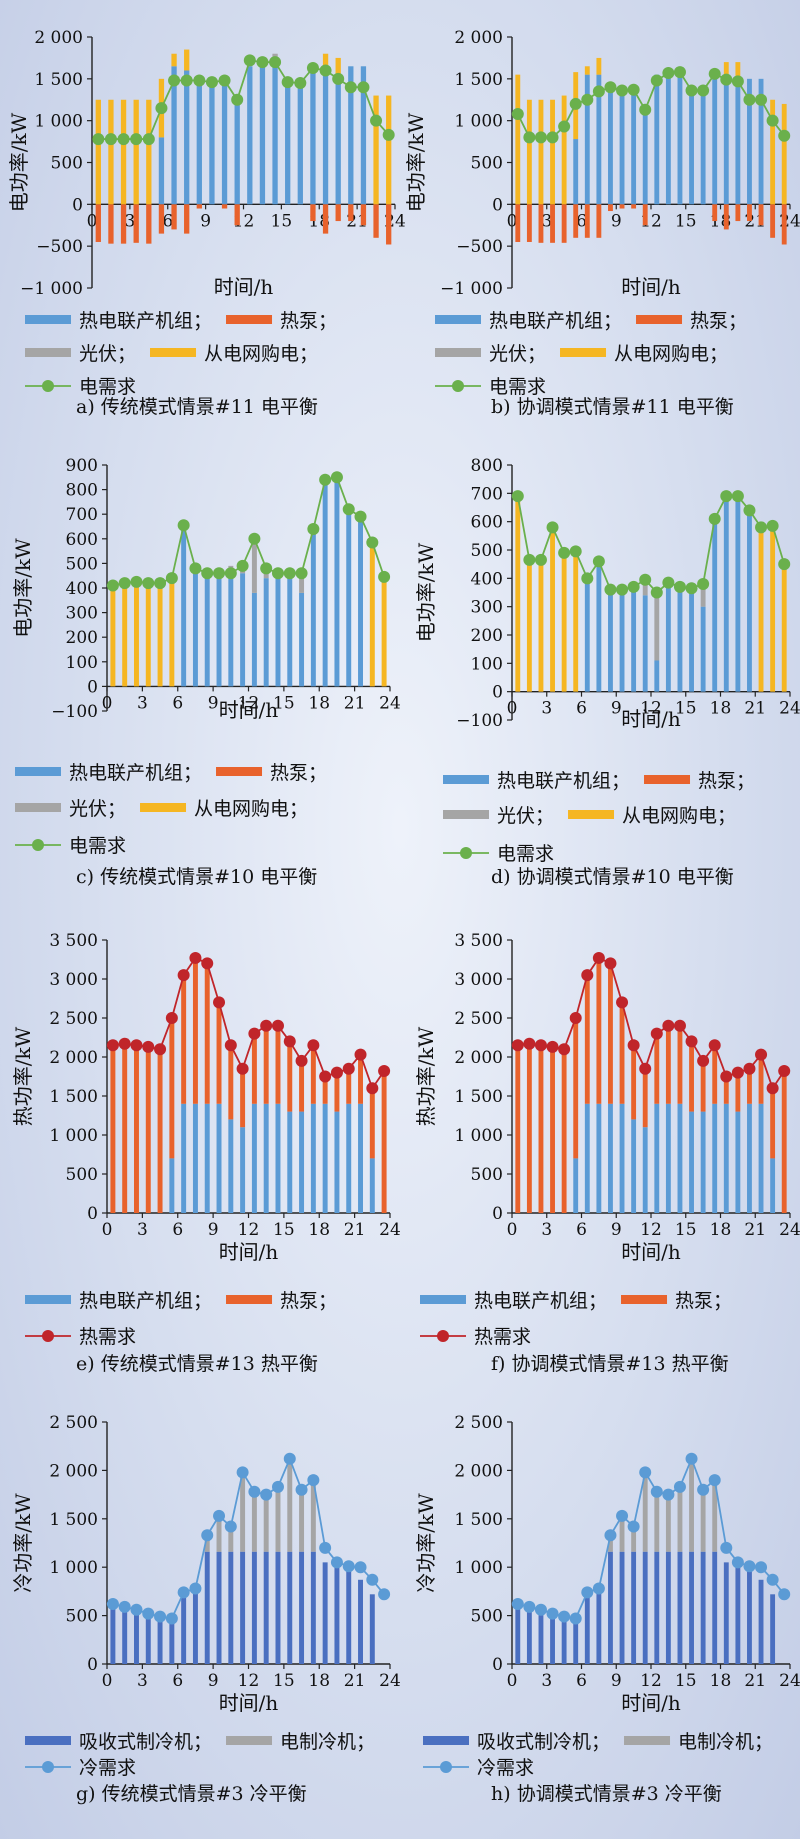  What do you see at coordinates (197, 1364) in the screenshot?
I see `panel-caption: e) 传统模式情景#13 热平衡` at bounding box center [197, 1364].